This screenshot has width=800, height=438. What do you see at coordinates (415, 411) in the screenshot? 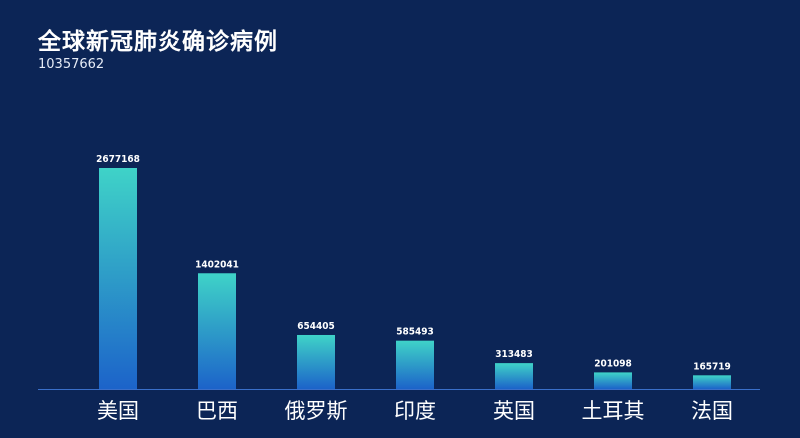
I see `category-label-3: 印度` at bounding box center [415, 411].